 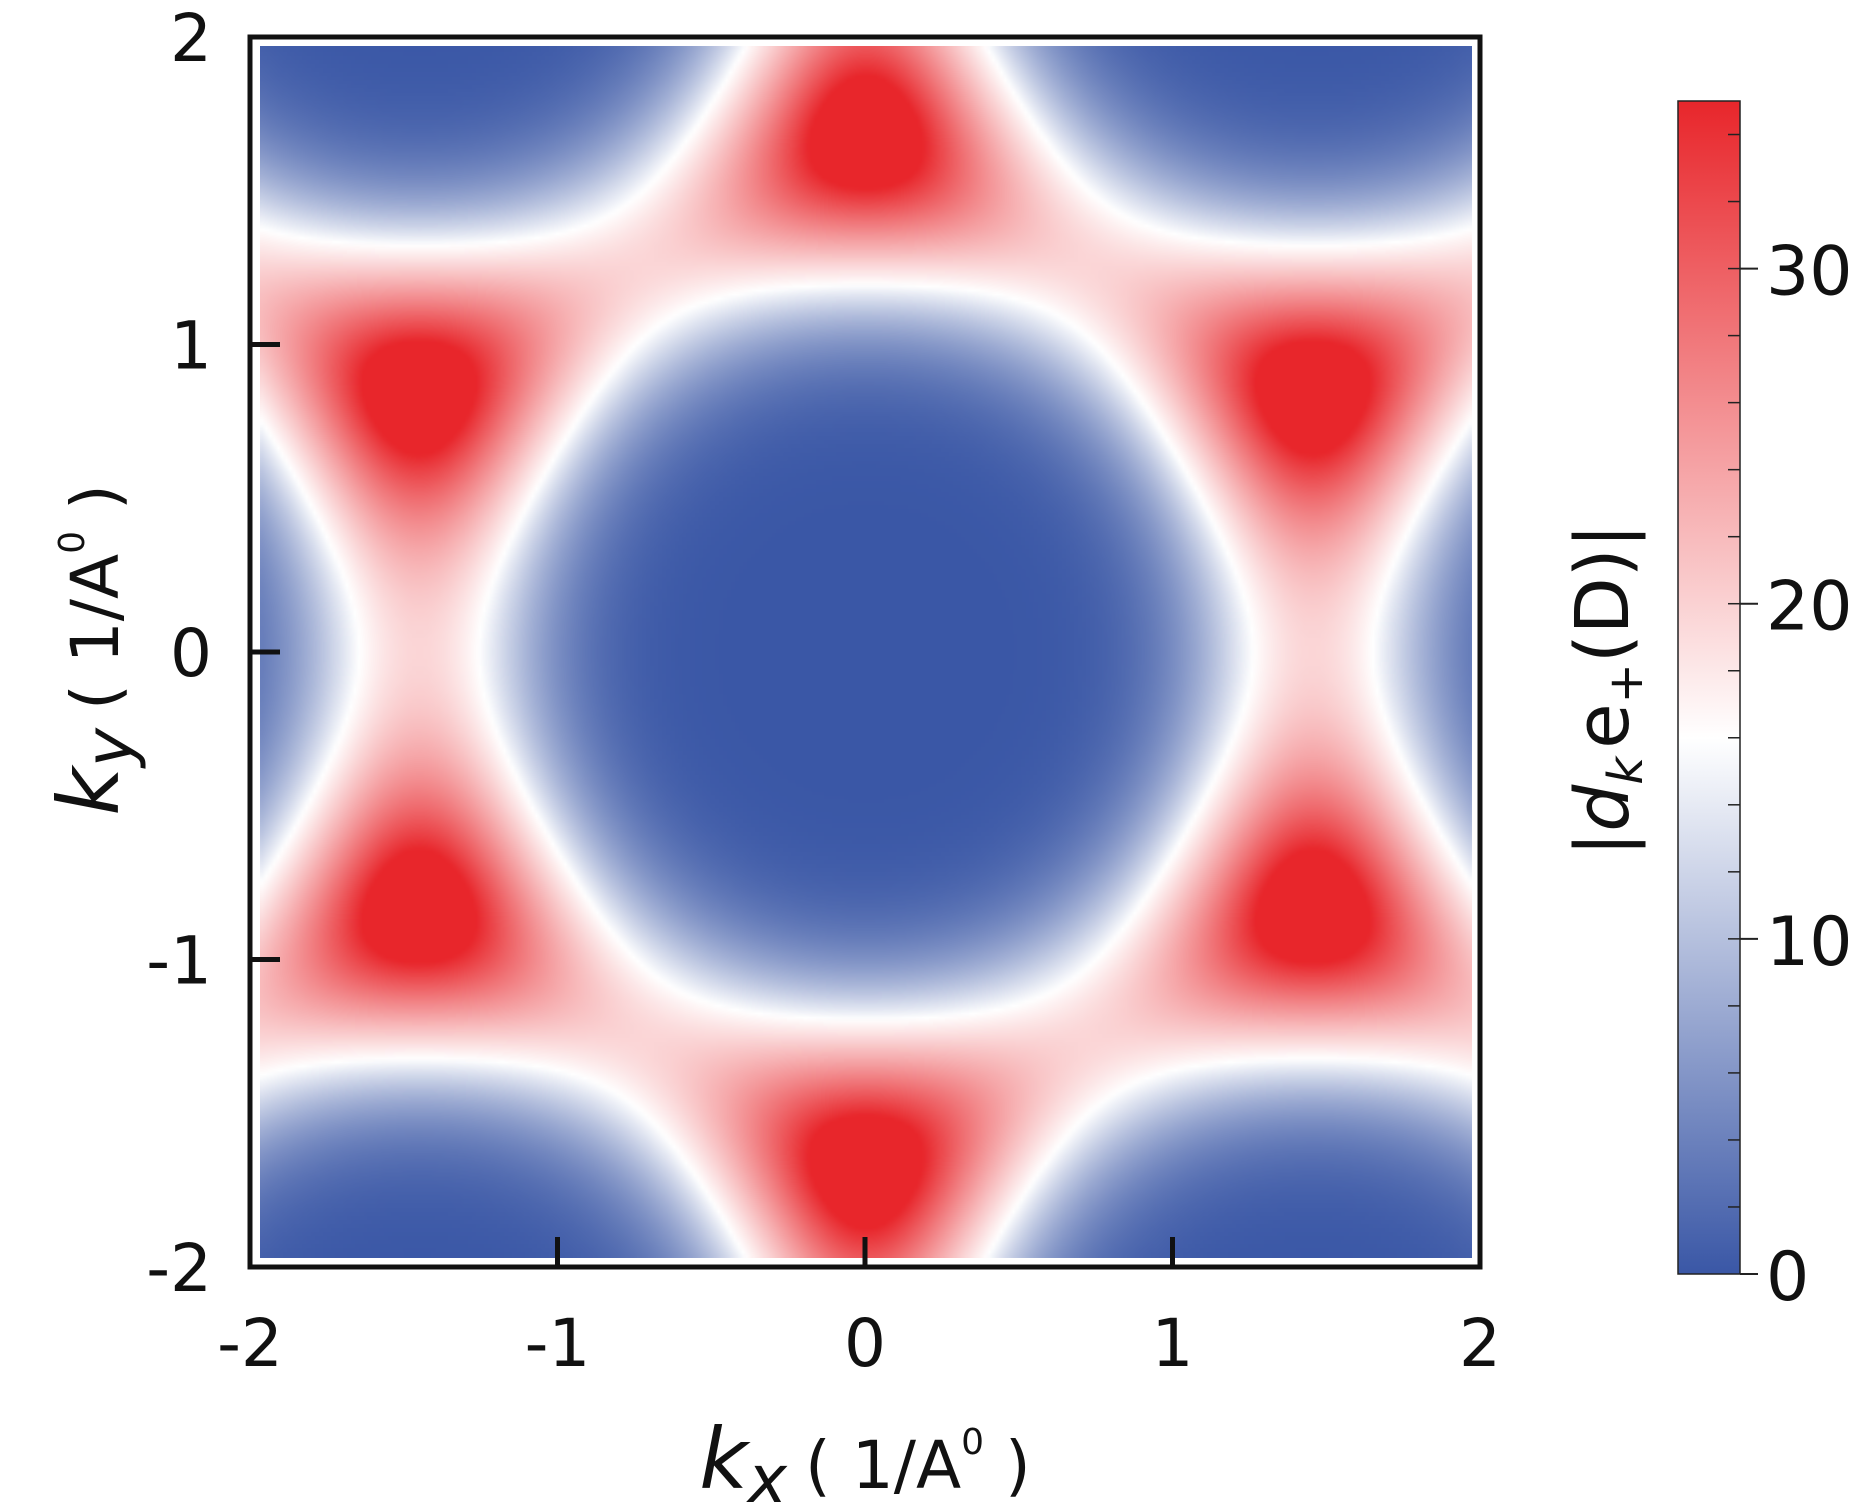 I want to click on colorbar-label-mid: e, so click(x=1603, y=726).